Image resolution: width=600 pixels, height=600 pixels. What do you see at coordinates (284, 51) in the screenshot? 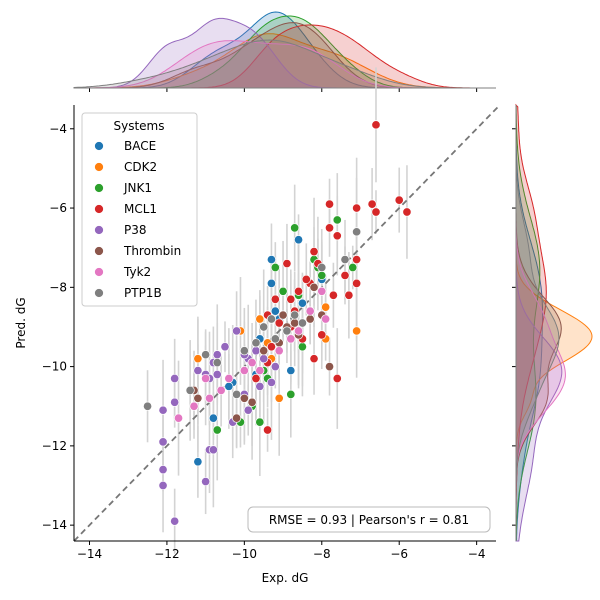
I see `top-marginal-kde` at bounding box center [284, 51].